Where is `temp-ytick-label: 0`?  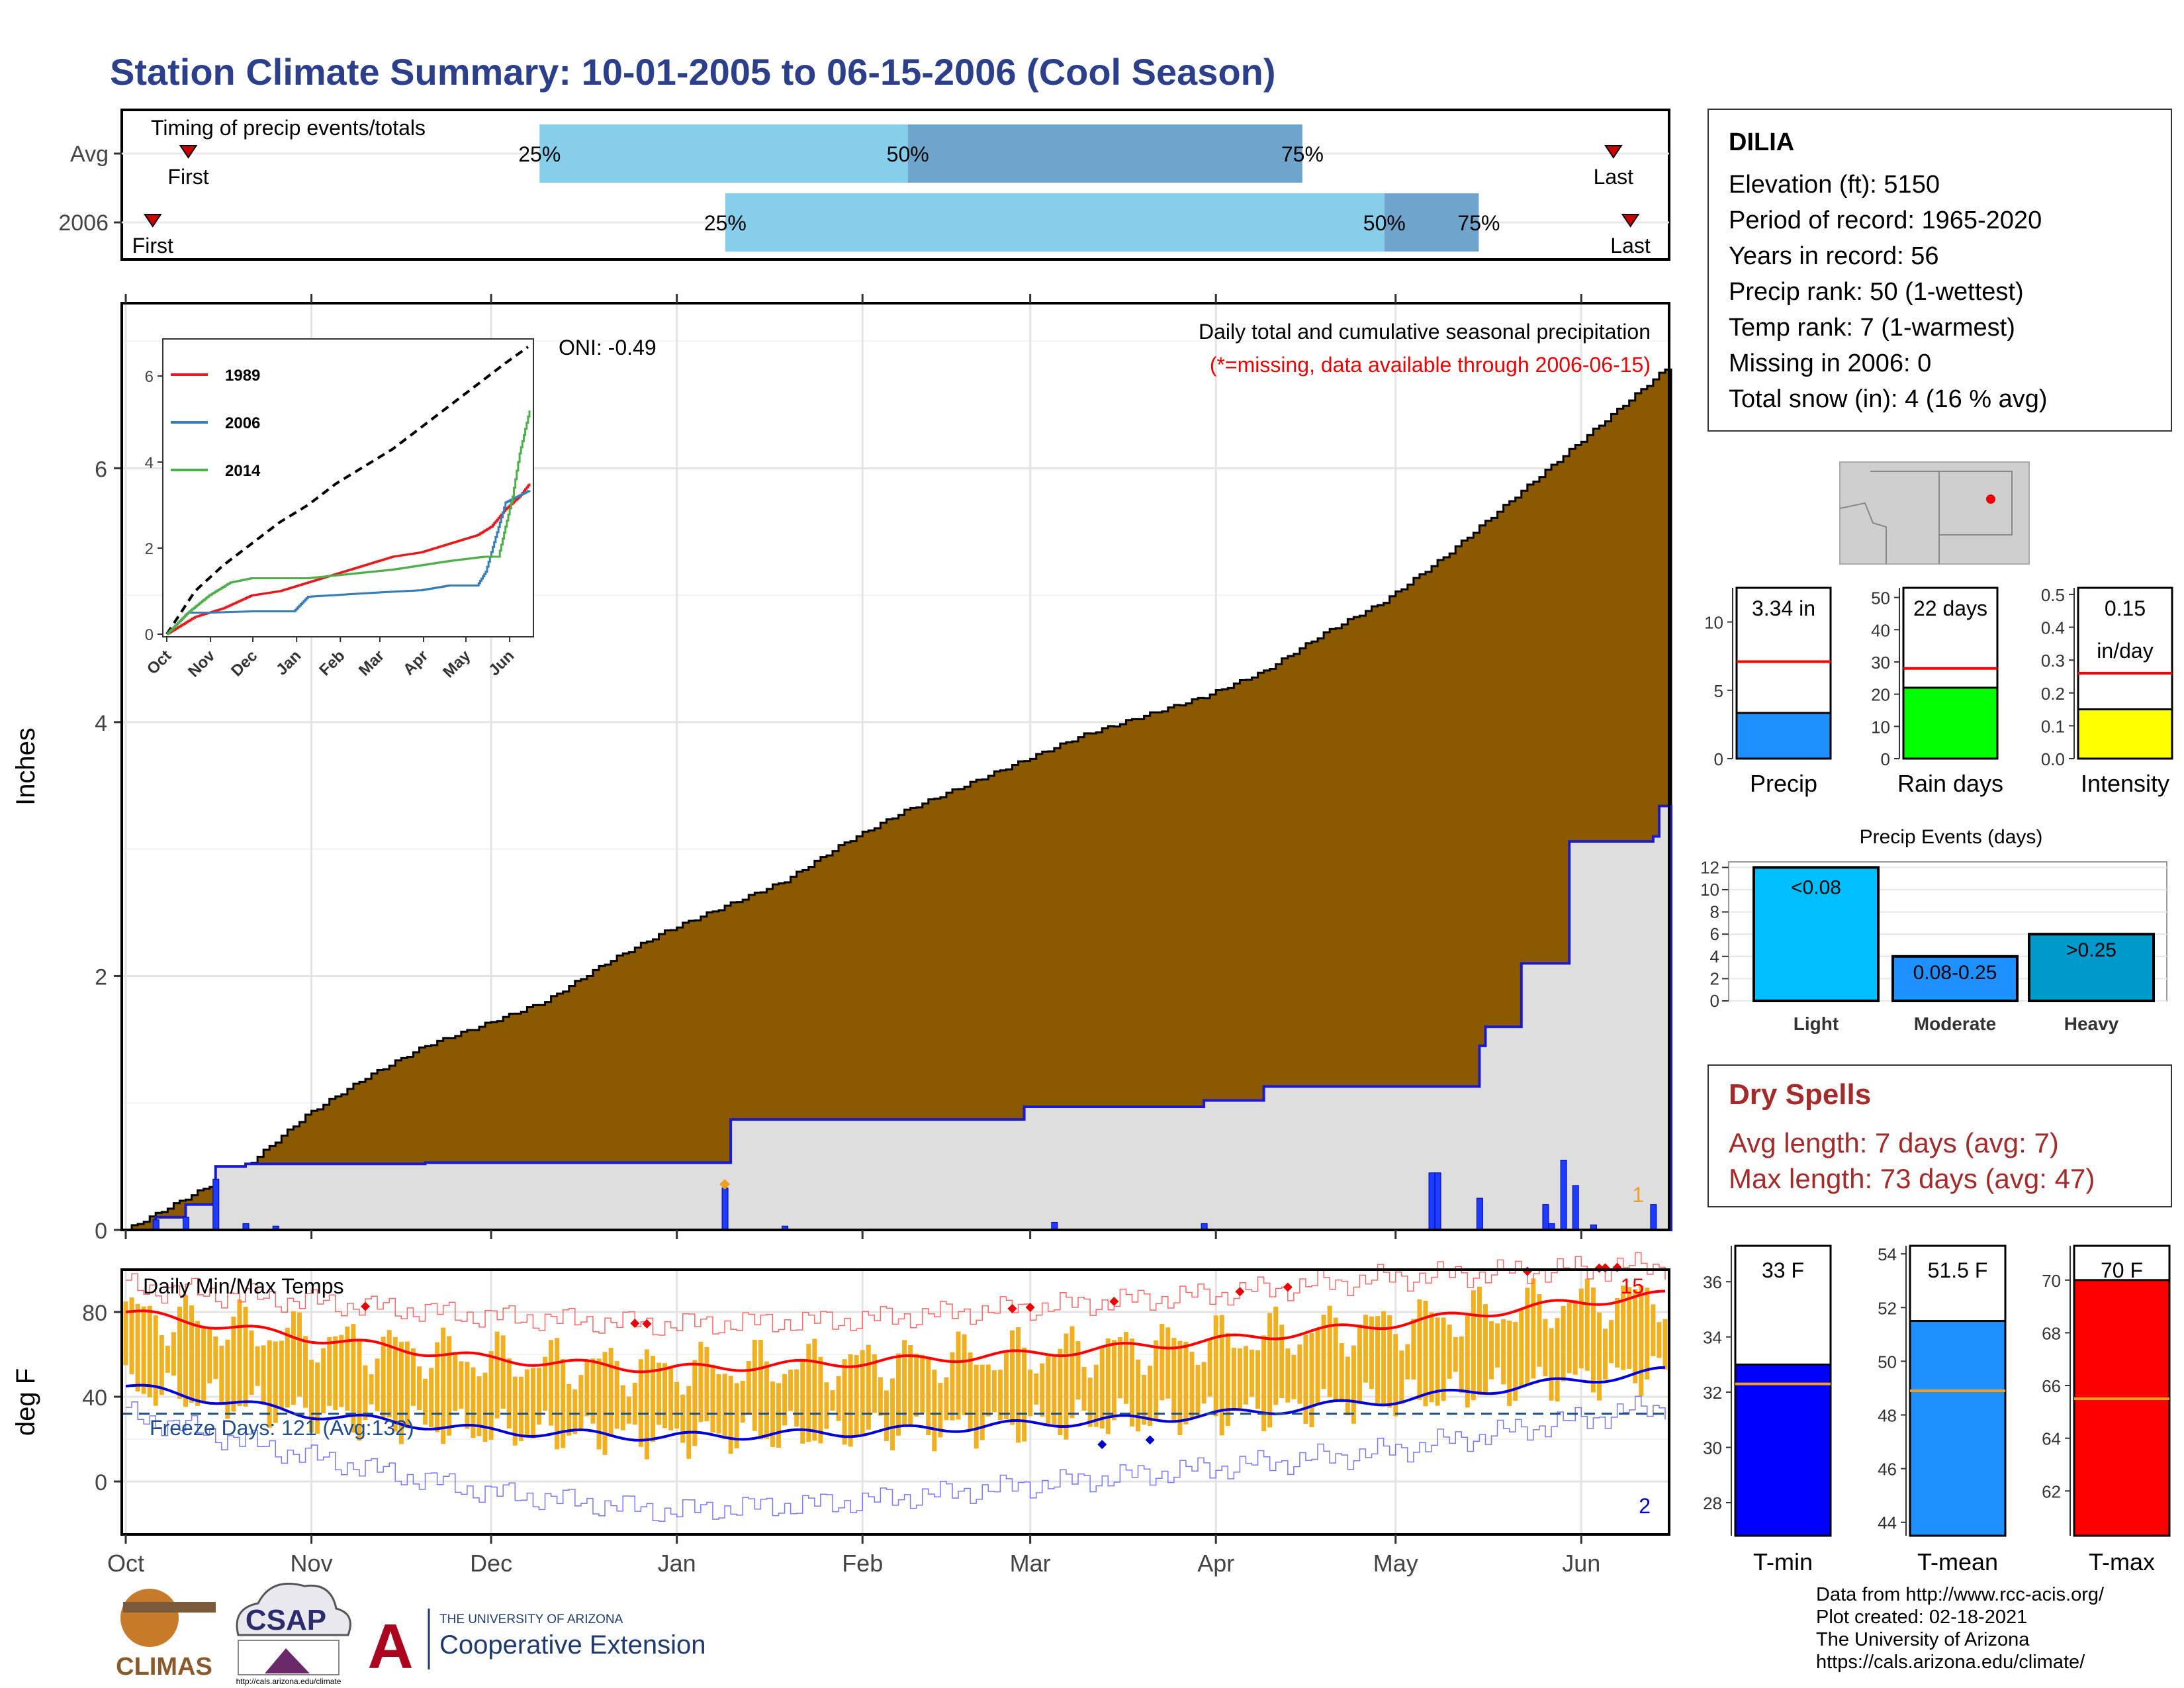
temp-ytick-label: 0 is located at coordinates (101, 1482).